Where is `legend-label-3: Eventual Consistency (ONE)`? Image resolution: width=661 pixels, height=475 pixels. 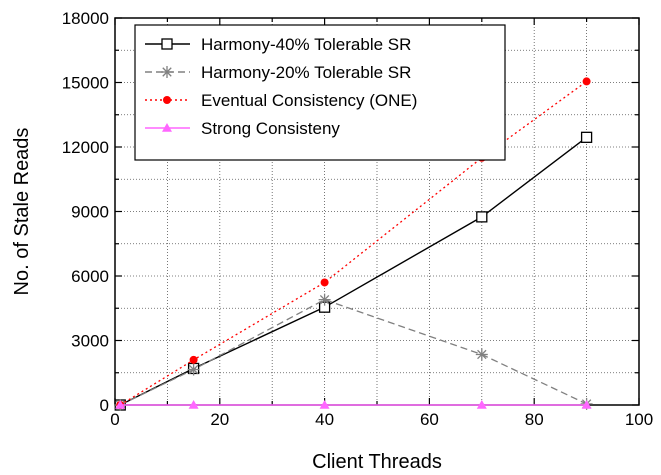
legend-label-3: Eventual Consistency (ONE) is located at coordinates (309, 100).